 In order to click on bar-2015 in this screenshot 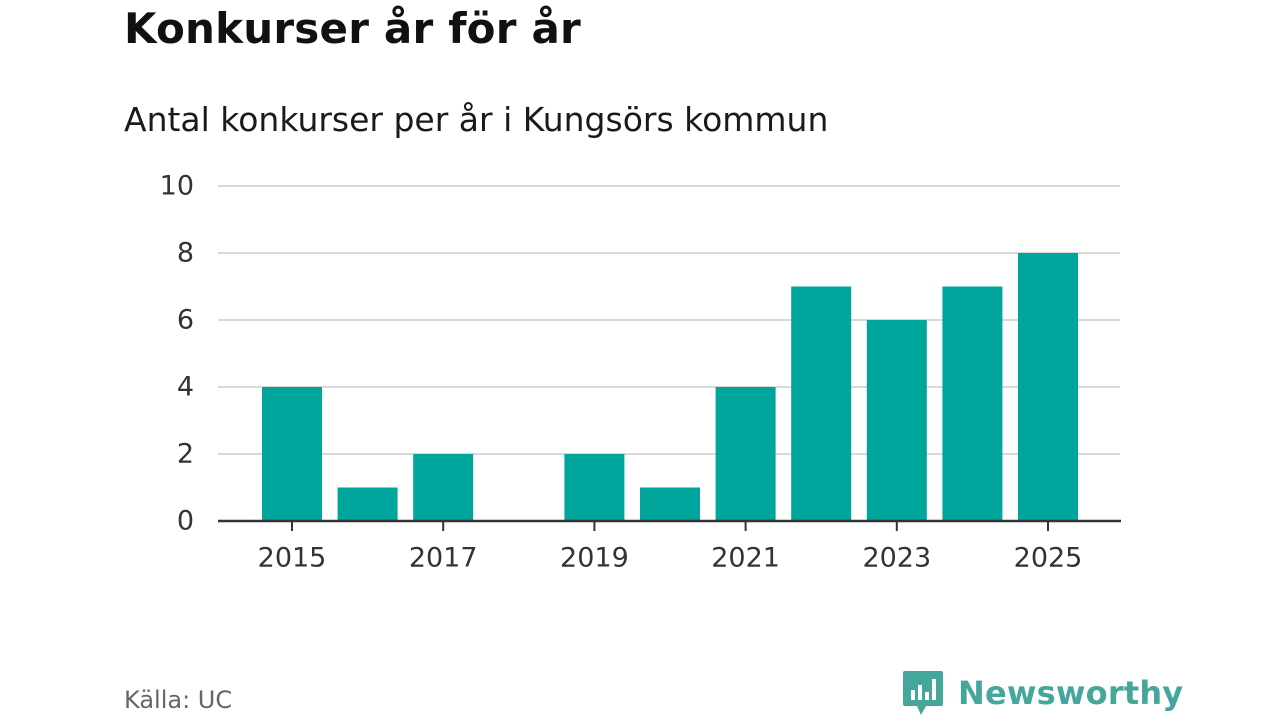, I will do `click(292, 454)`.